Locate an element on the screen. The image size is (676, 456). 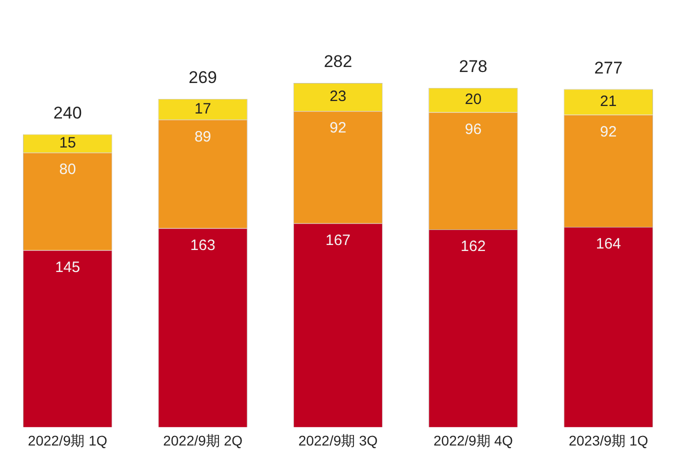
data-label: 167 is located at coordinates (338, 241).